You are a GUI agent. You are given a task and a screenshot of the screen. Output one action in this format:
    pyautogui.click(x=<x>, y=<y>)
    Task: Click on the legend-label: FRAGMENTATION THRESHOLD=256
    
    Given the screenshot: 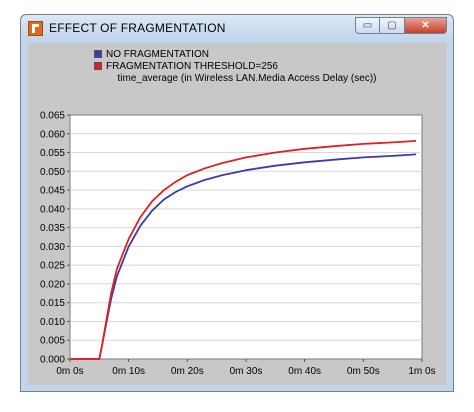 What is the action you would take?
    pyautogui.click(x=192, y=66)
    